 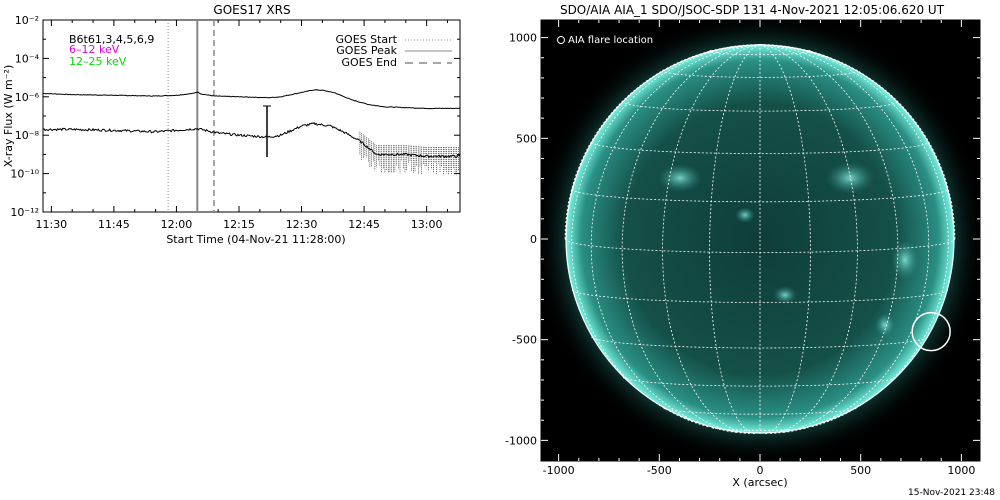 What do you see at coordinates (523, 38) in the screenshot?
I see `y-tick-label: 1000` at bounding box center [523, 38].